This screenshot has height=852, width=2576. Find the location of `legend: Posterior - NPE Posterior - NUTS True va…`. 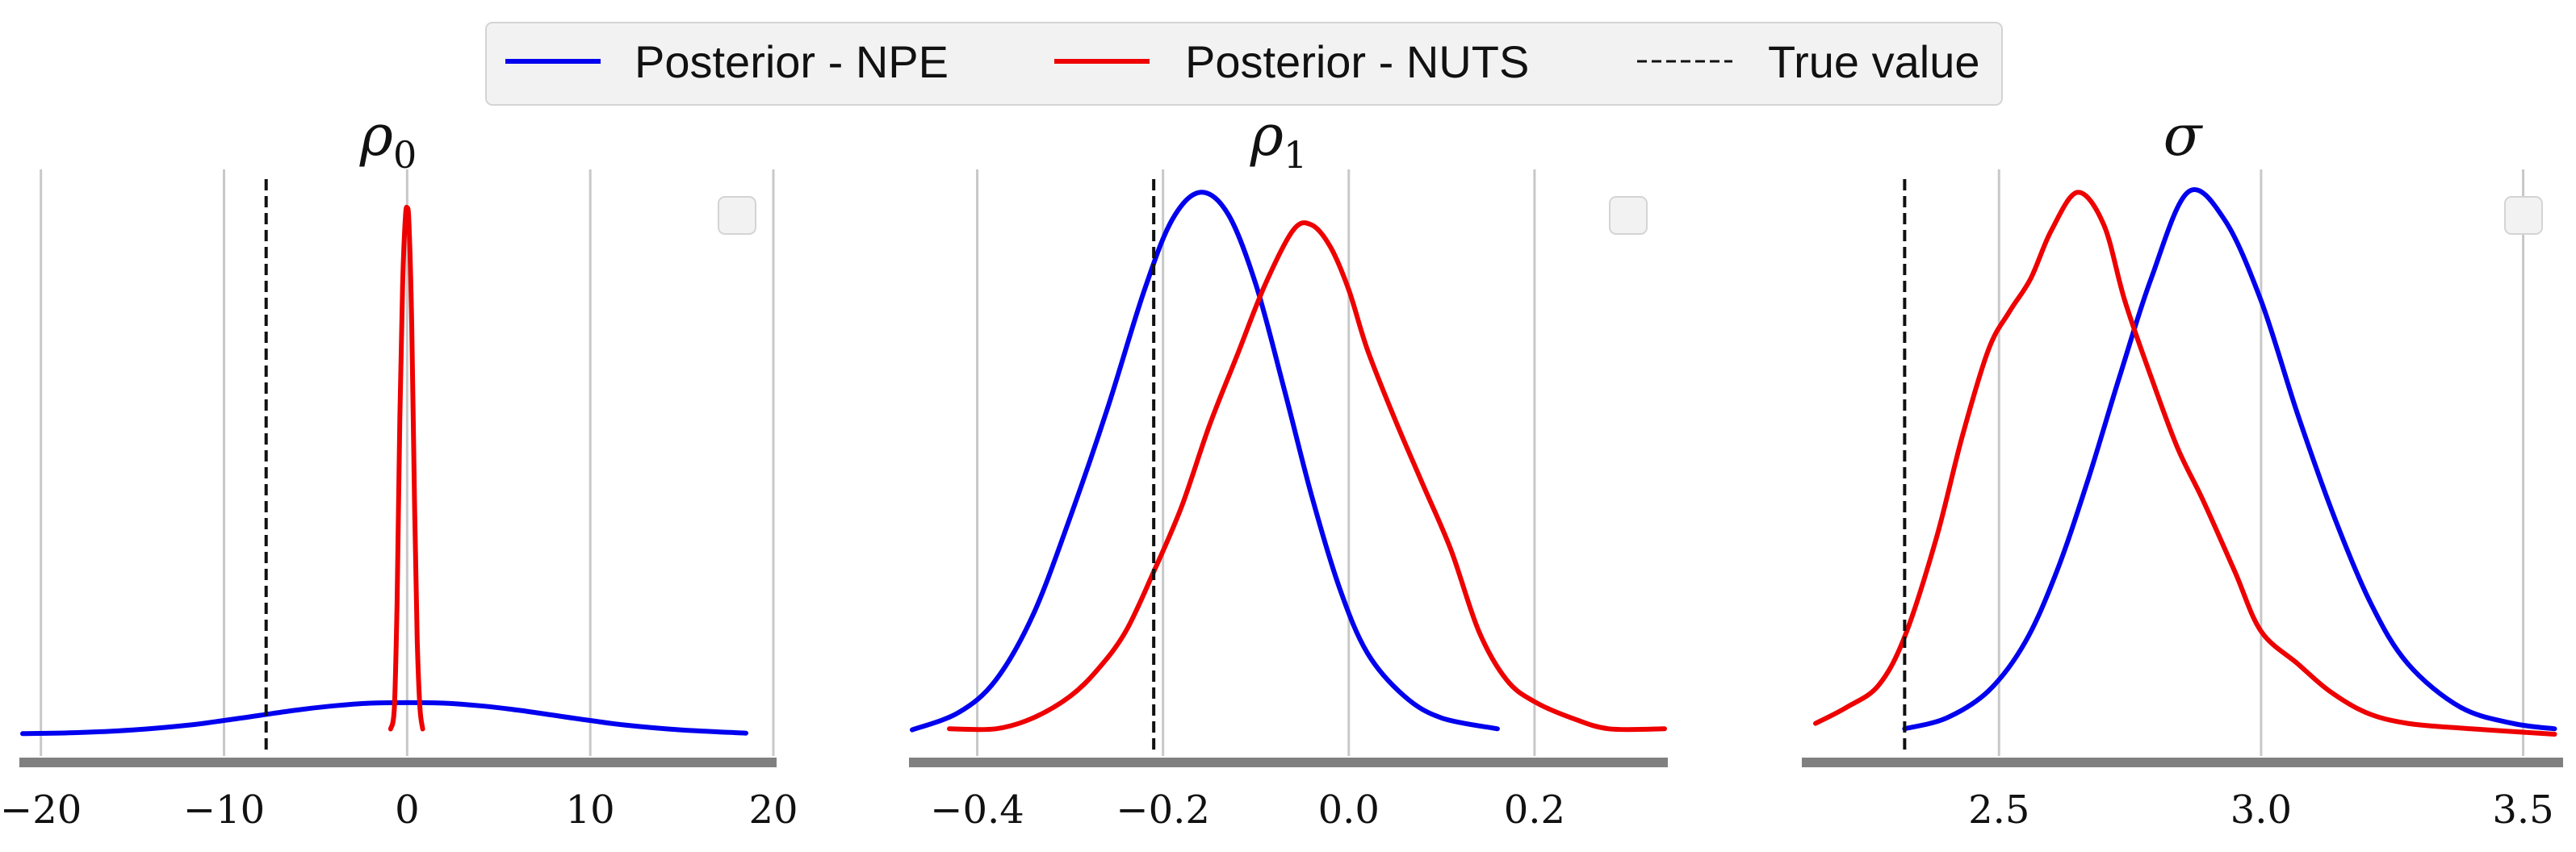

legend: Posterior - NPE Posterior - NUTS True va… is located at coordinates (1244, 64).